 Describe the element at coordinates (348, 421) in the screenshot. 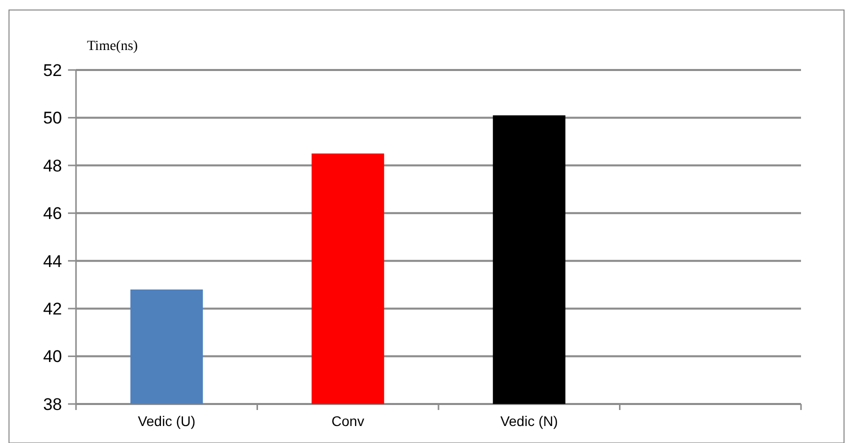

I see `x-tick-label: Conv` at that location.